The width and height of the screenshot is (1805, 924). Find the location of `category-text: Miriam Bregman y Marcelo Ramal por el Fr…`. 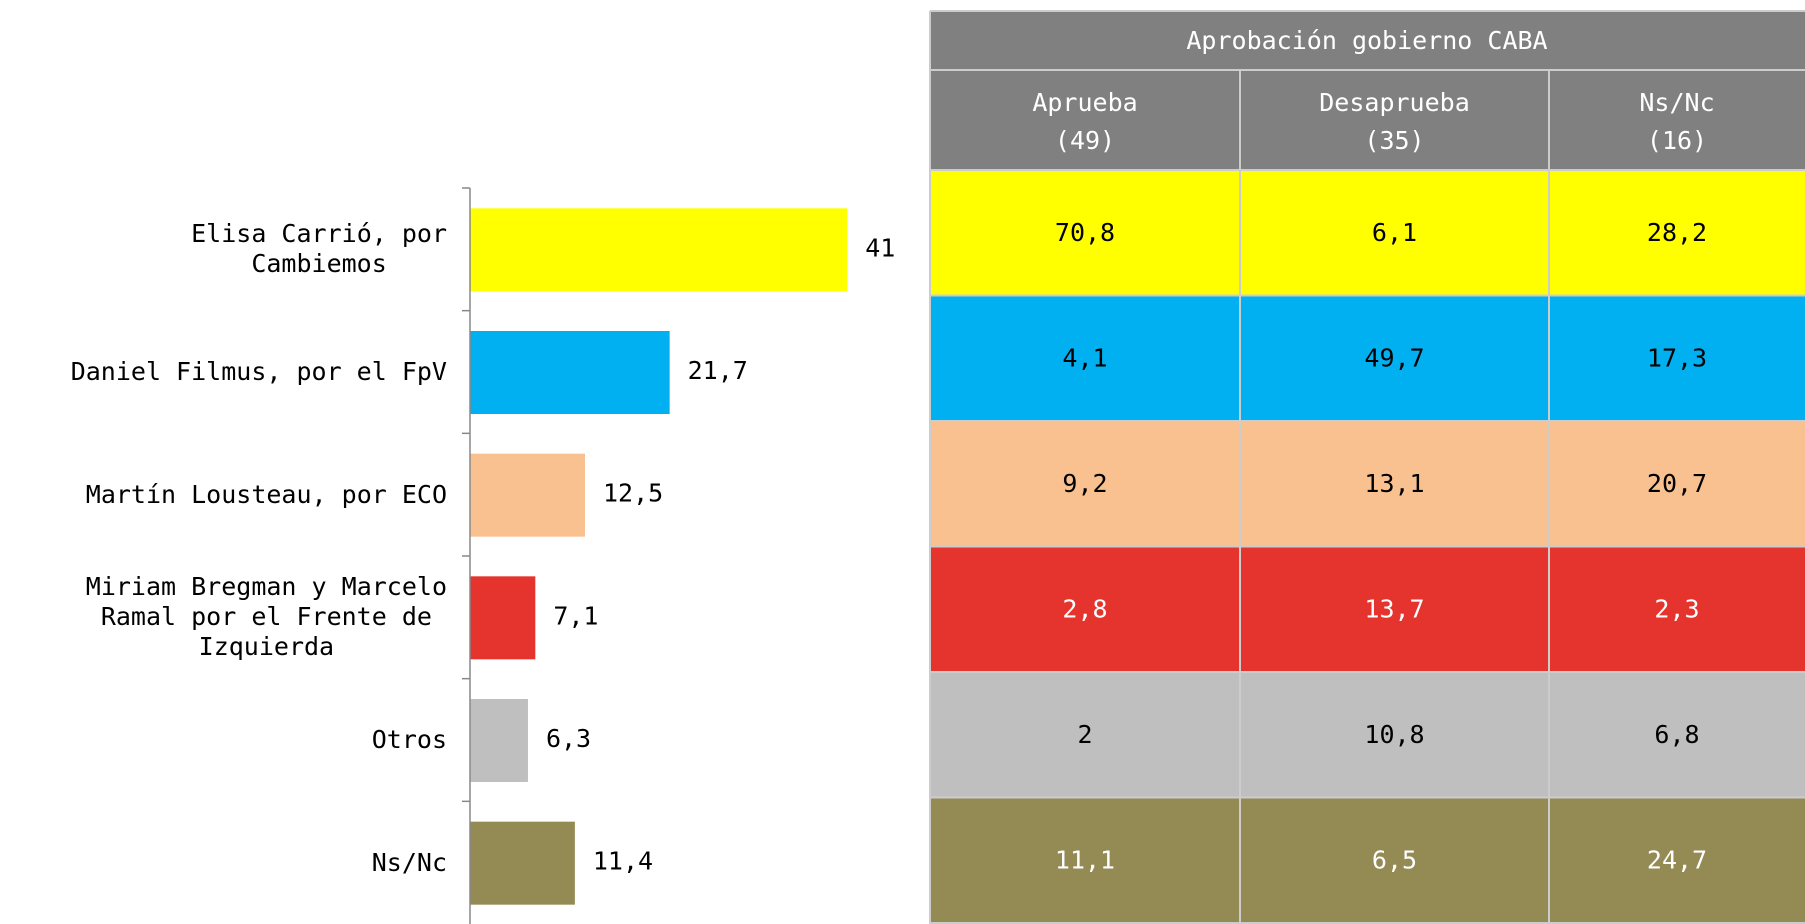

category-text: Miriam Bregman y Marcelo Ramal por el Fr… is located at coordinates (266, 617).